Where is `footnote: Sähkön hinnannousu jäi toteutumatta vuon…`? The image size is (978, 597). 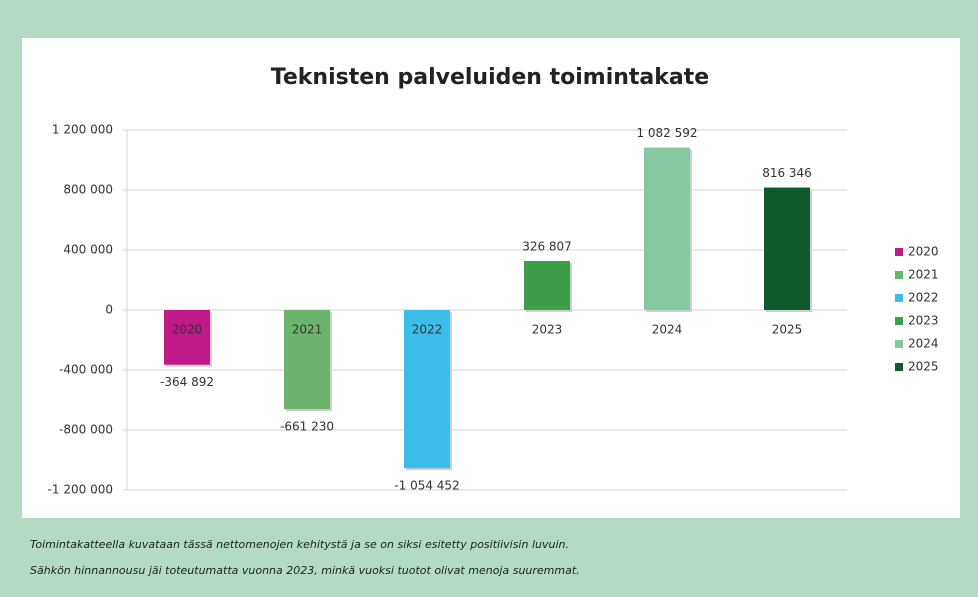
footnote: Sähkön hinnannousu jäi toteutumatta vuon… is located at coordinates (305, 570).